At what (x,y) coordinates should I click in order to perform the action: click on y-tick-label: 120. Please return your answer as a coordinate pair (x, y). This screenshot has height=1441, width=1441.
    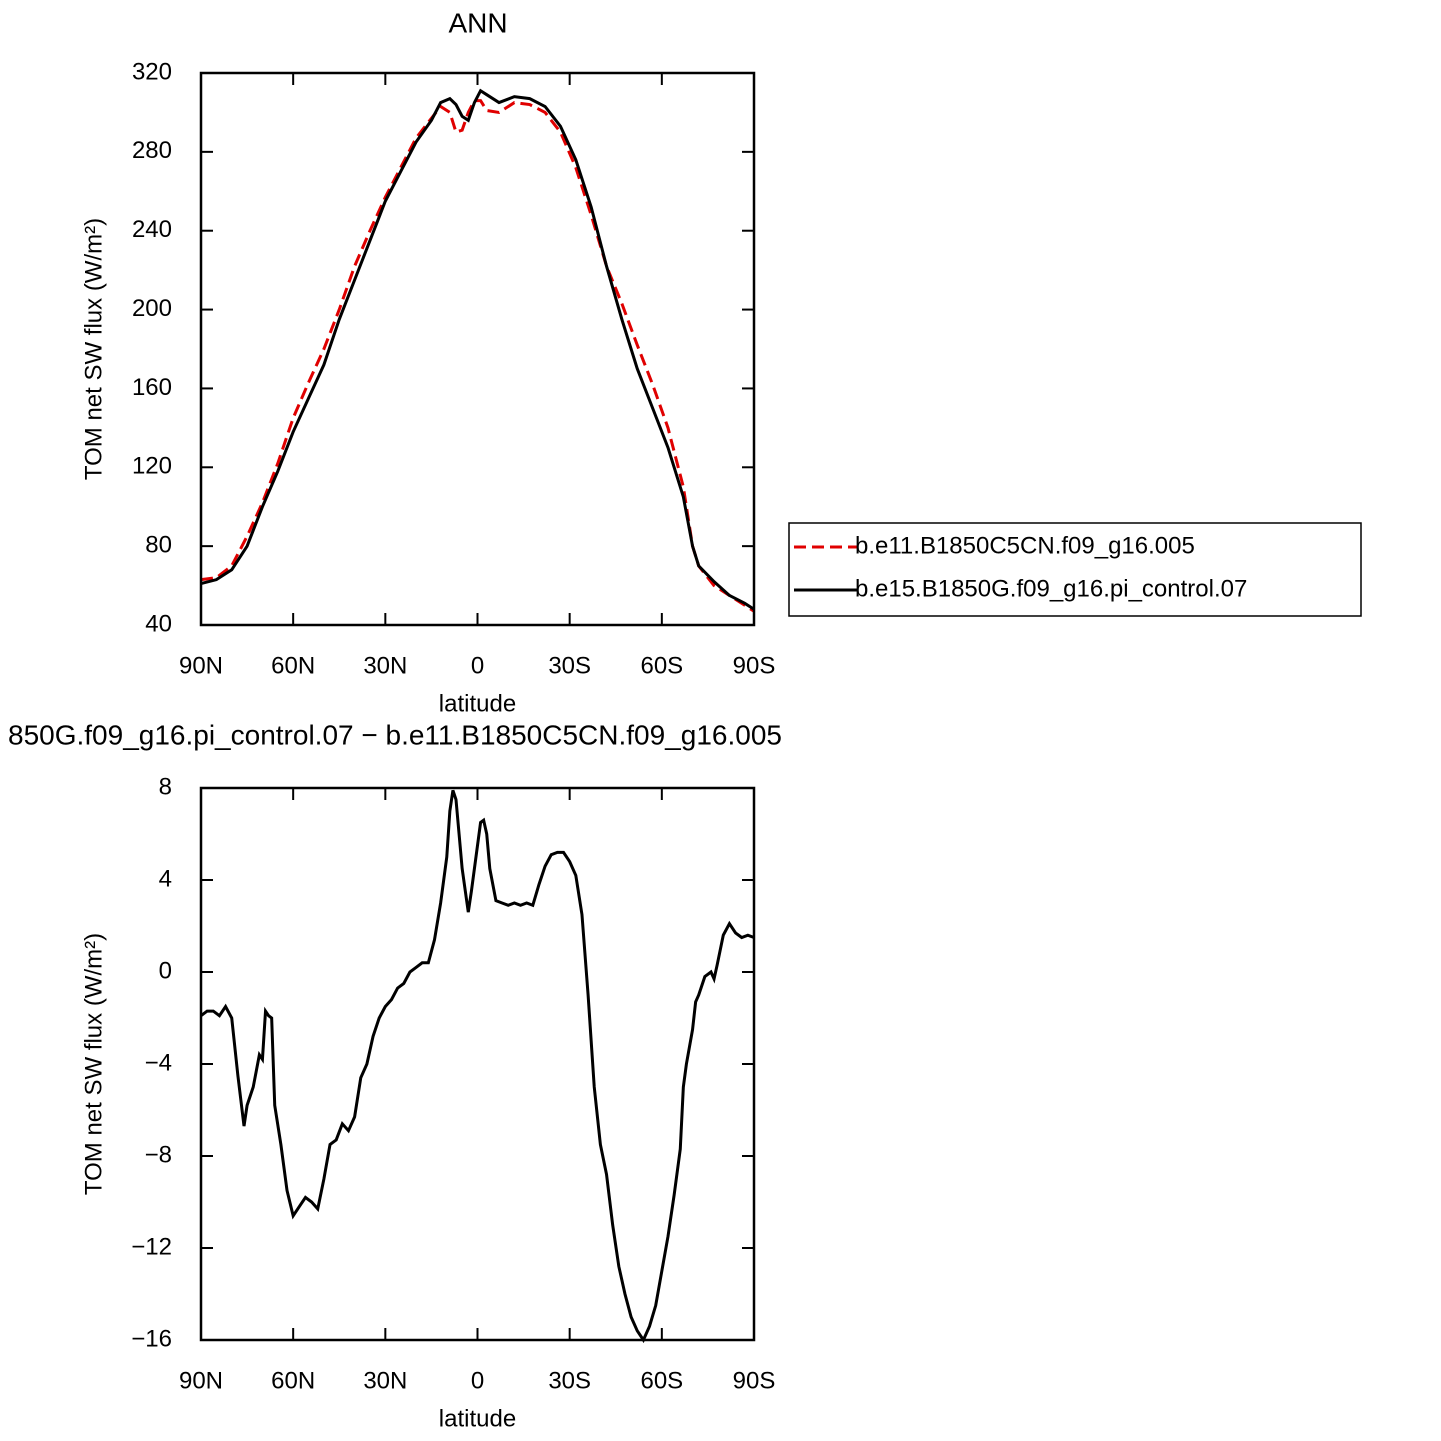
    Looking at the image, I should click on (152, 466).